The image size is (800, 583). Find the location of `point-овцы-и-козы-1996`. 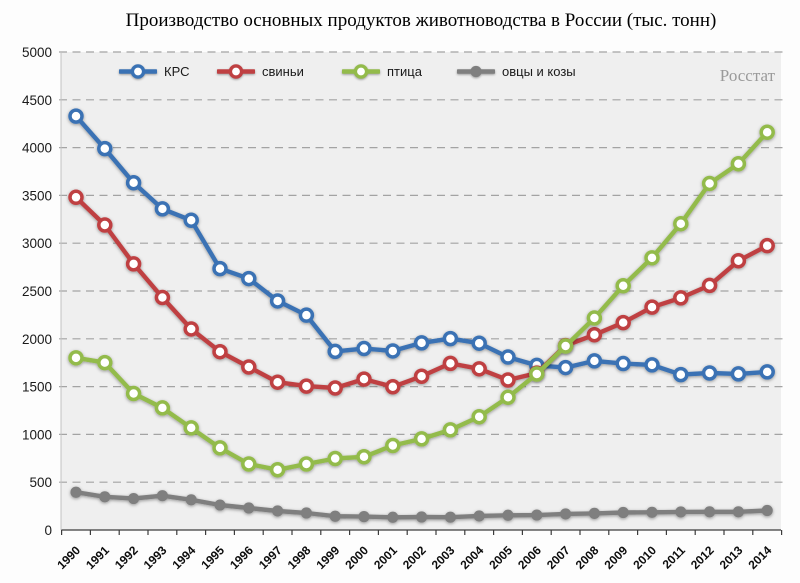

point-овцы-и-козы-1996 is located at coordinates (249, 508).